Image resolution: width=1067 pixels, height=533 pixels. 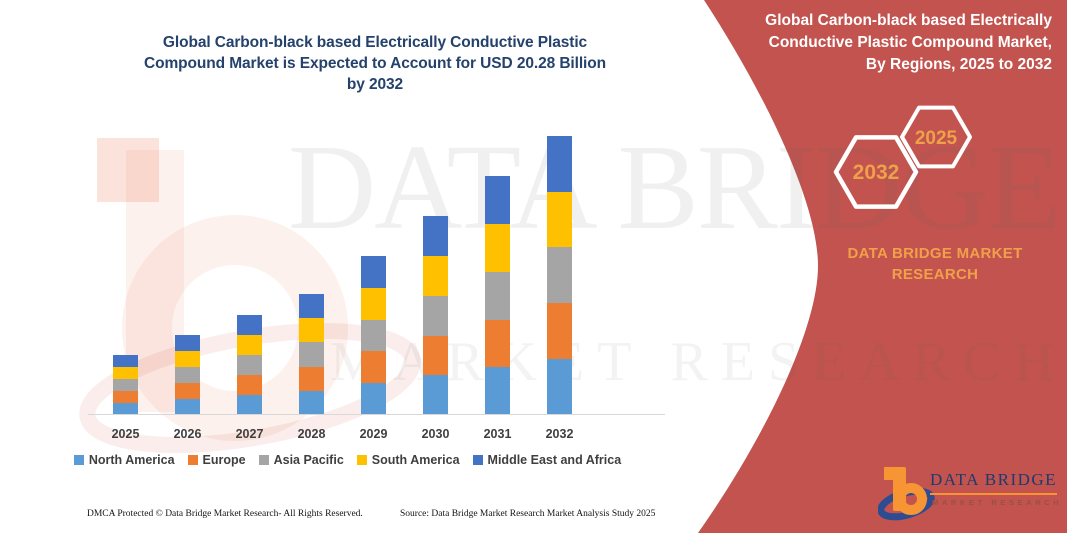 I want to click on watermark-text-line2: MARKET RESEARCH, so click(x=698, y=362).